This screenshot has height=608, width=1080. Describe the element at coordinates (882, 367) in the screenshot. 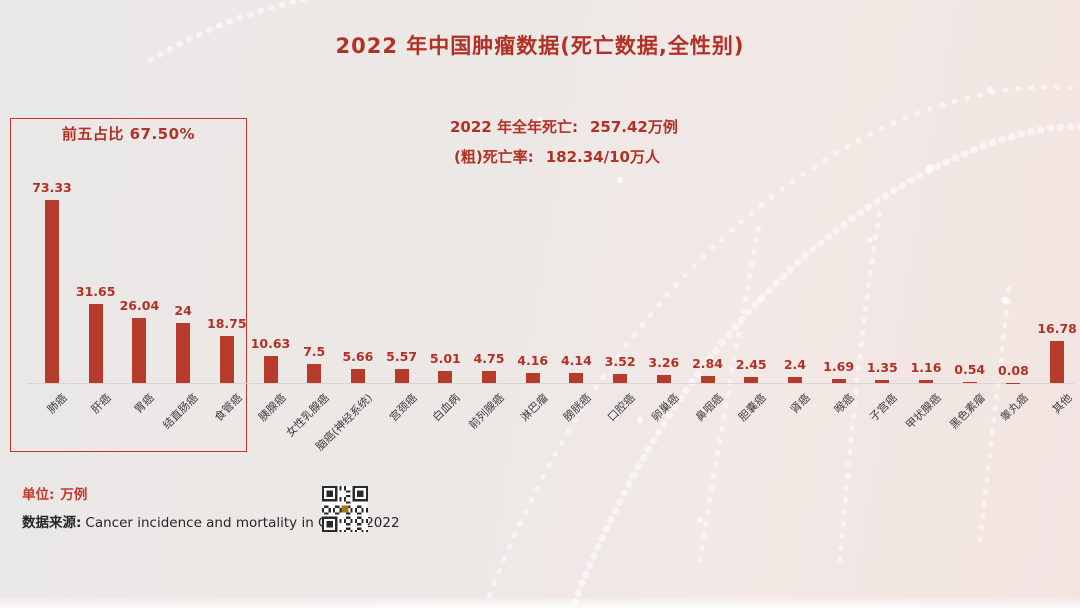

I see `bar-value-label: 1.35` at that location.